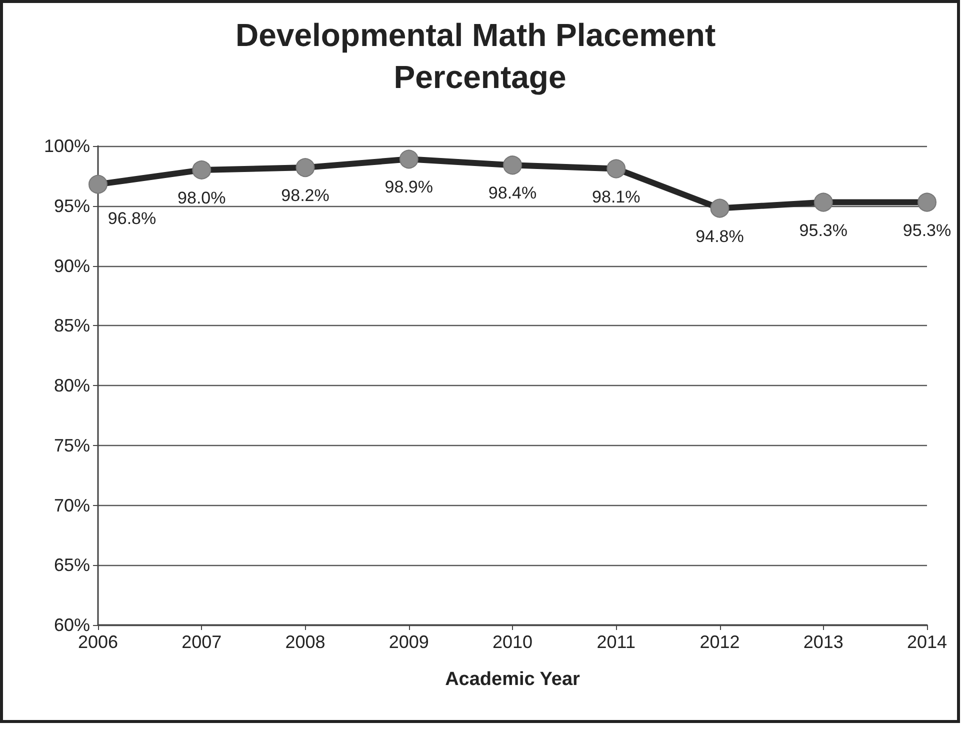 This screenshot has height=729, width=966. Describe the element at coordinates (512, 642) in the screenshot. I see `x-tick-label: 2010` at that location.